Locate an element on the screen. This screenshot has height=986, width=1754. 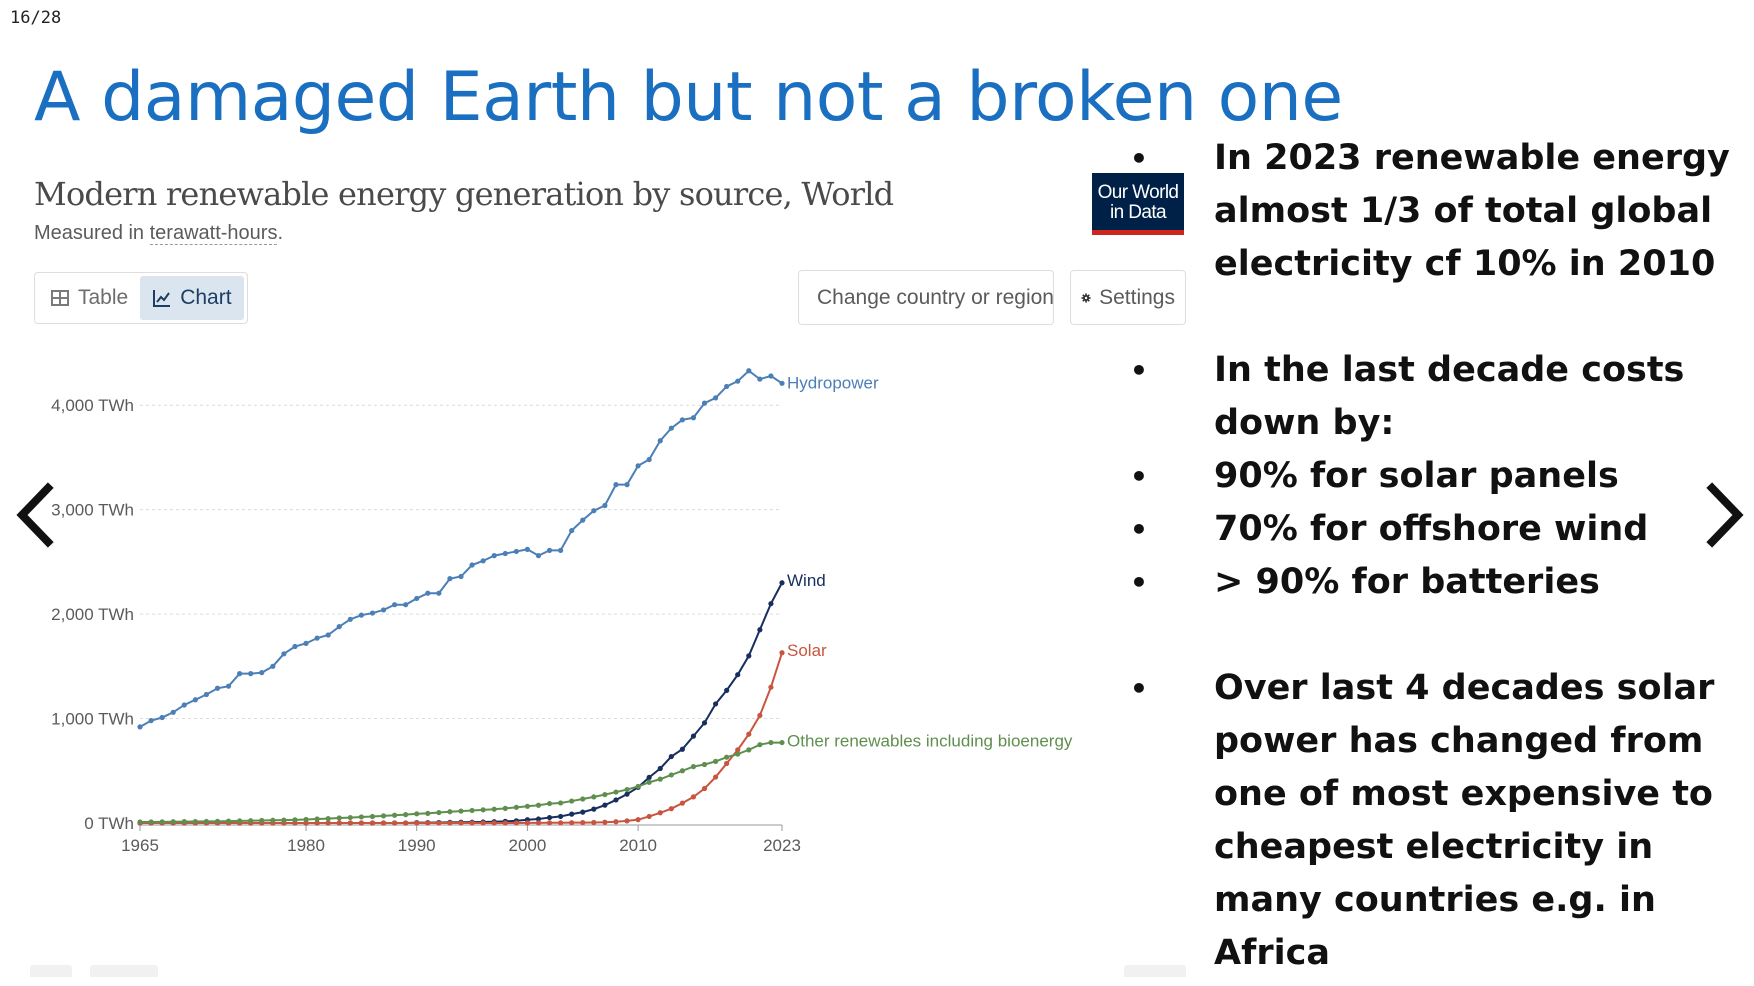
series-line-wind is located at coordinates (461, 703).